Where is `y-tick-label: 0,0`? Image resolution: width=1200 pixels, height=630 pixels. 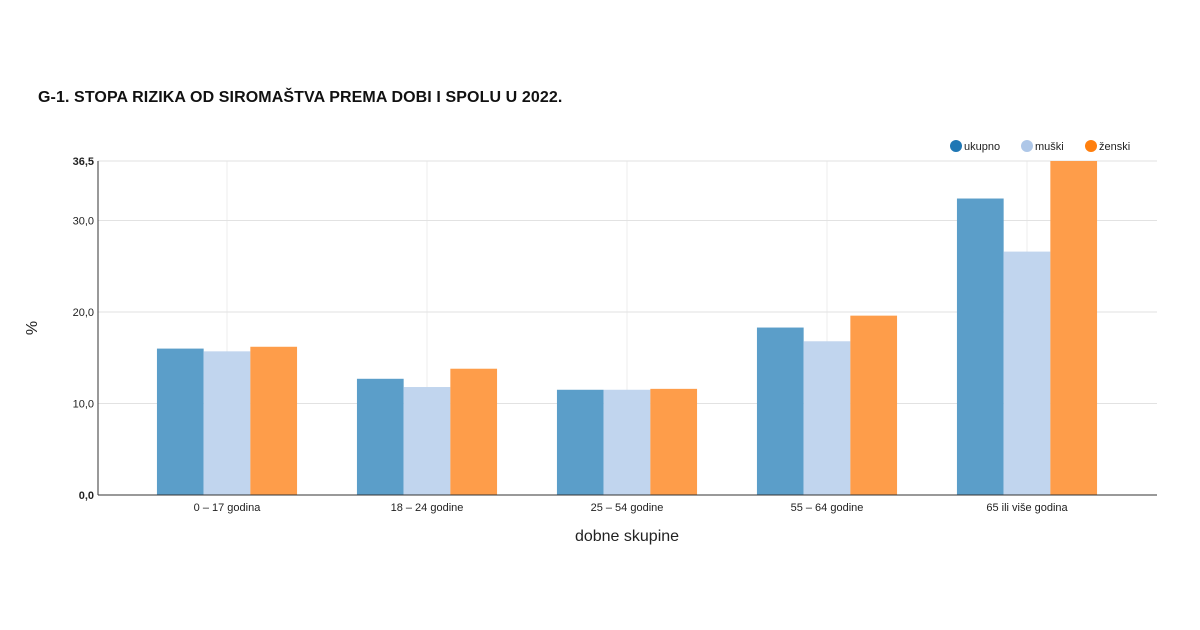
y-tick-label: 0,0 is located at coordinates (86, 496).